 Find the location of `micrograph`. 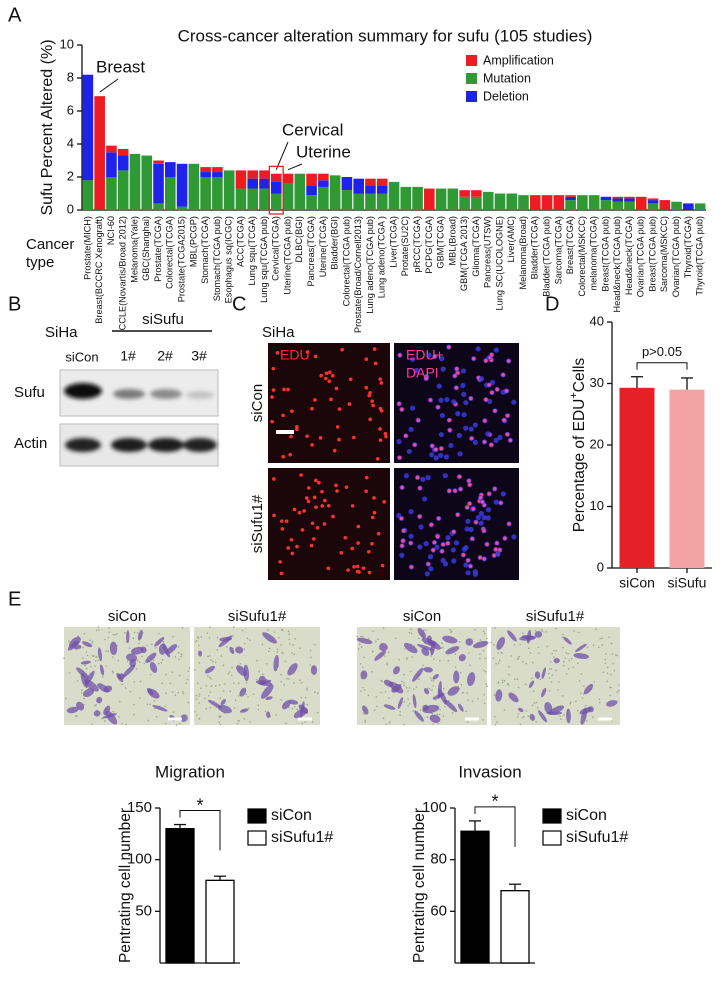

micrograph is located at coordinates (127, 676).